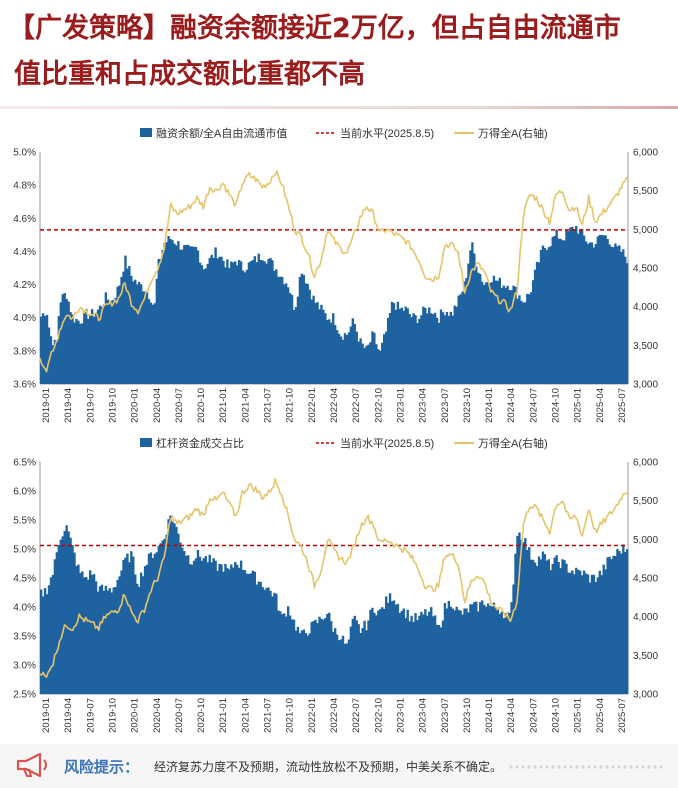 Image resolution: width=678 pixels, height=788 pixels. What do you see at coordinates (223, 715) in the screenshot?
I see `x-tick-label: 2021-01` at bounding box center [223, 715].